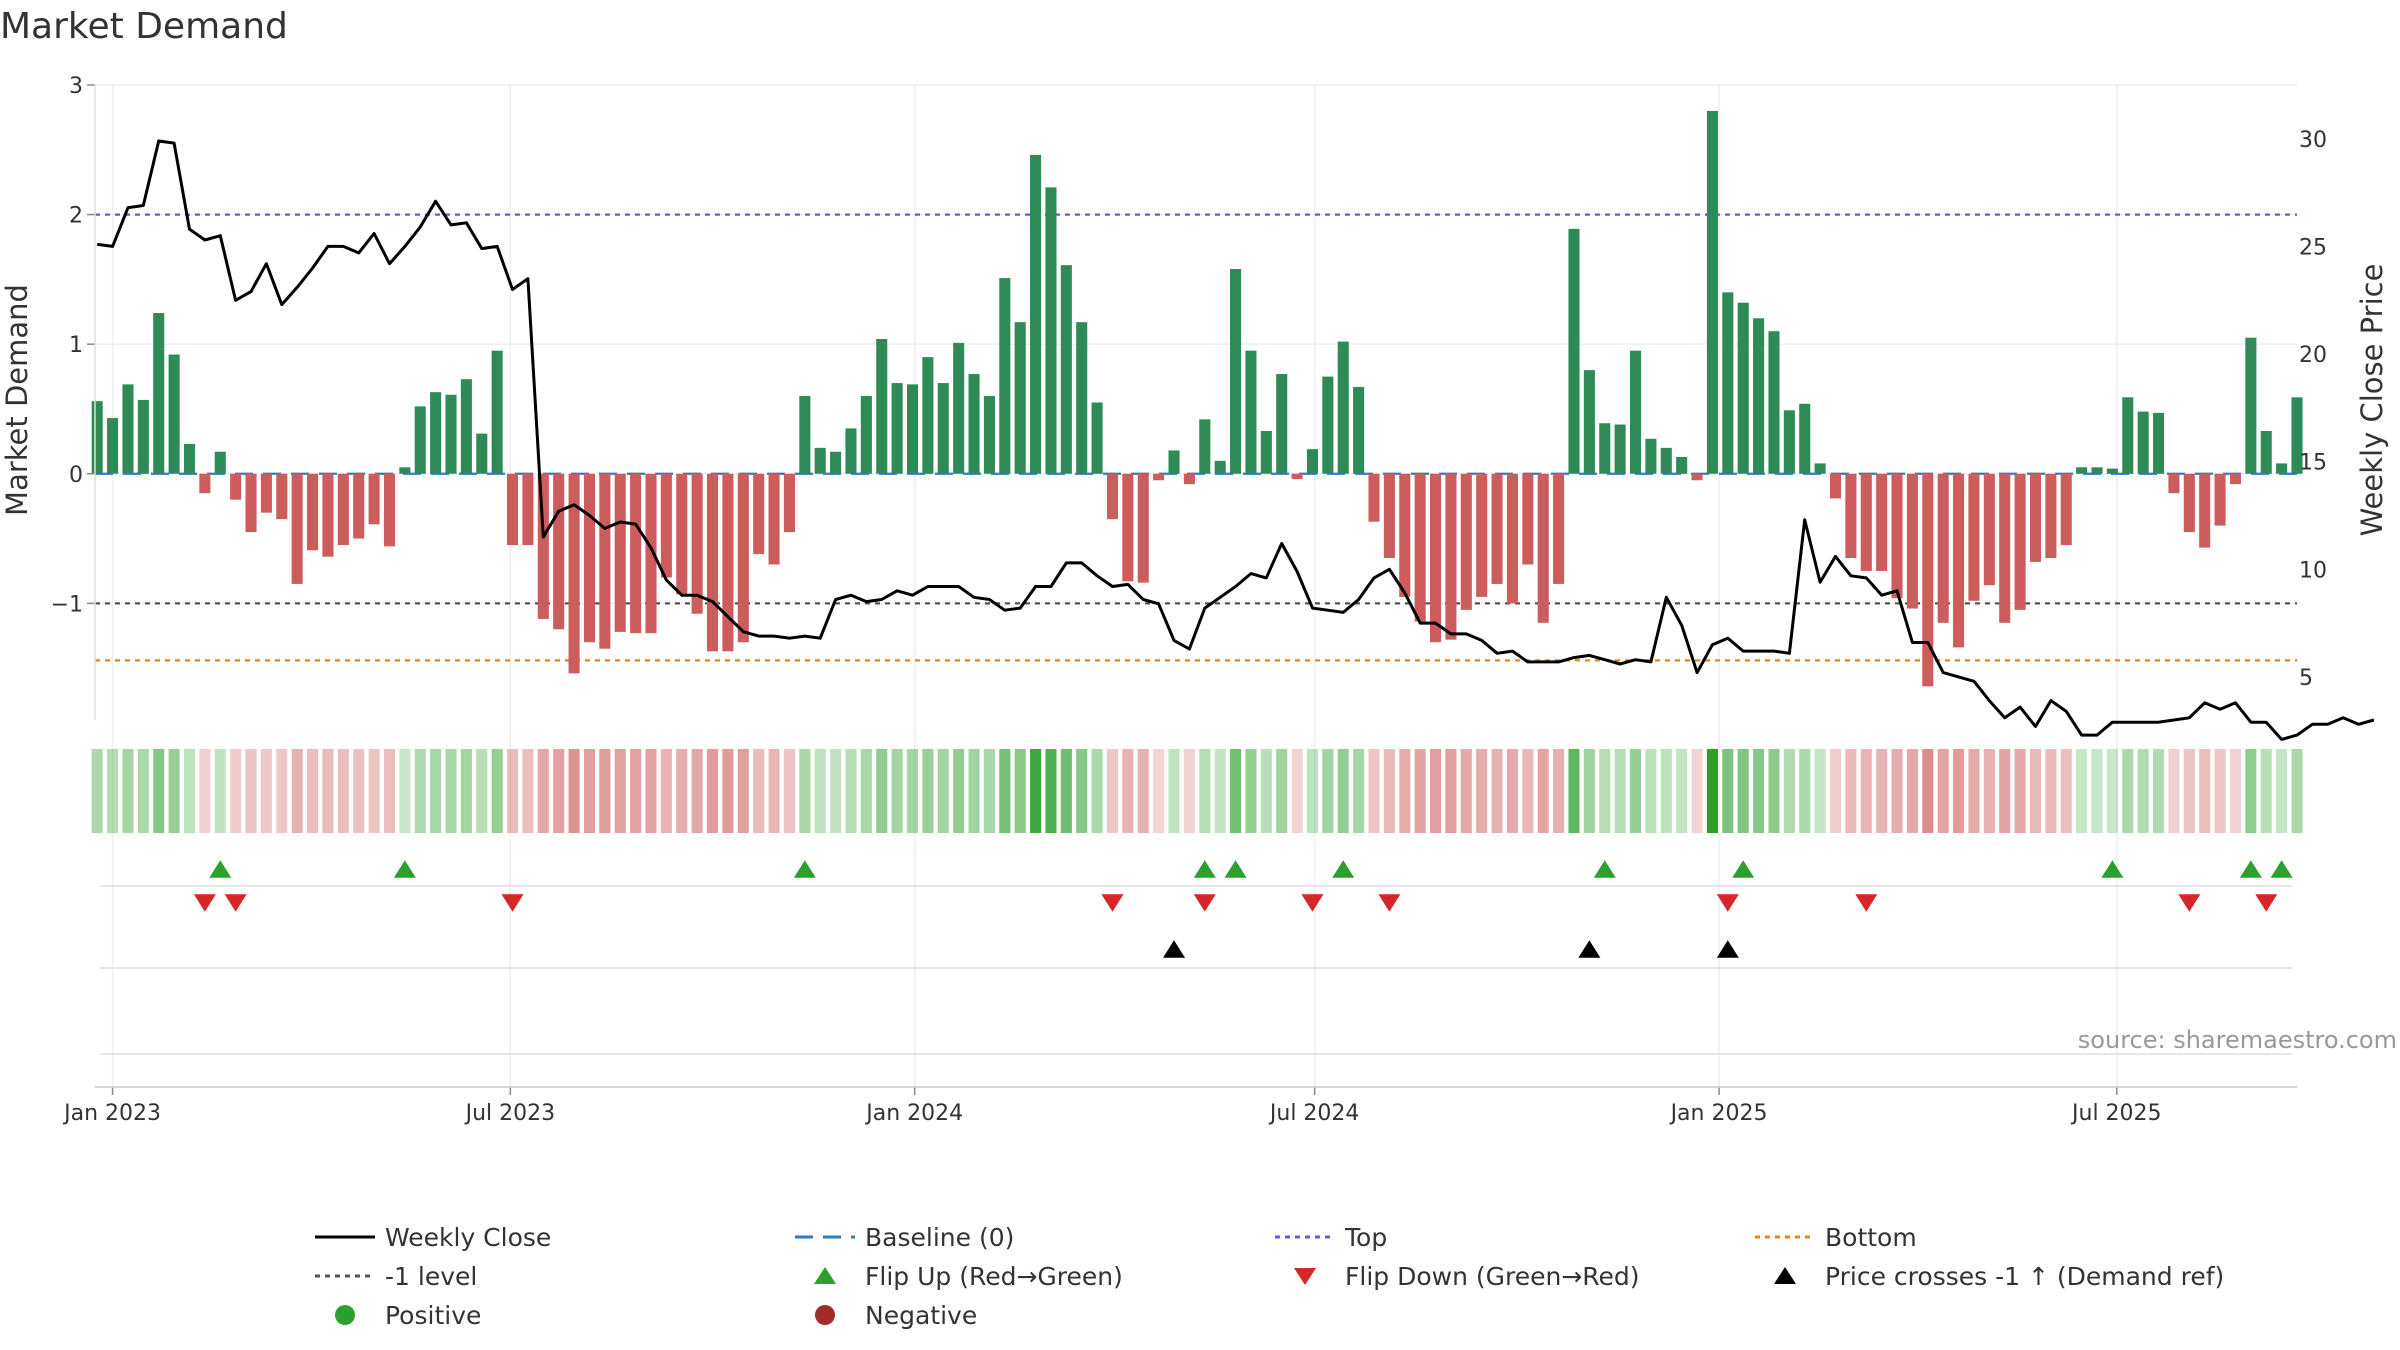  Describe the element at coordinates (939, 1237) in the screenshot. I see `legend-label: Baseline (0)` at that location.